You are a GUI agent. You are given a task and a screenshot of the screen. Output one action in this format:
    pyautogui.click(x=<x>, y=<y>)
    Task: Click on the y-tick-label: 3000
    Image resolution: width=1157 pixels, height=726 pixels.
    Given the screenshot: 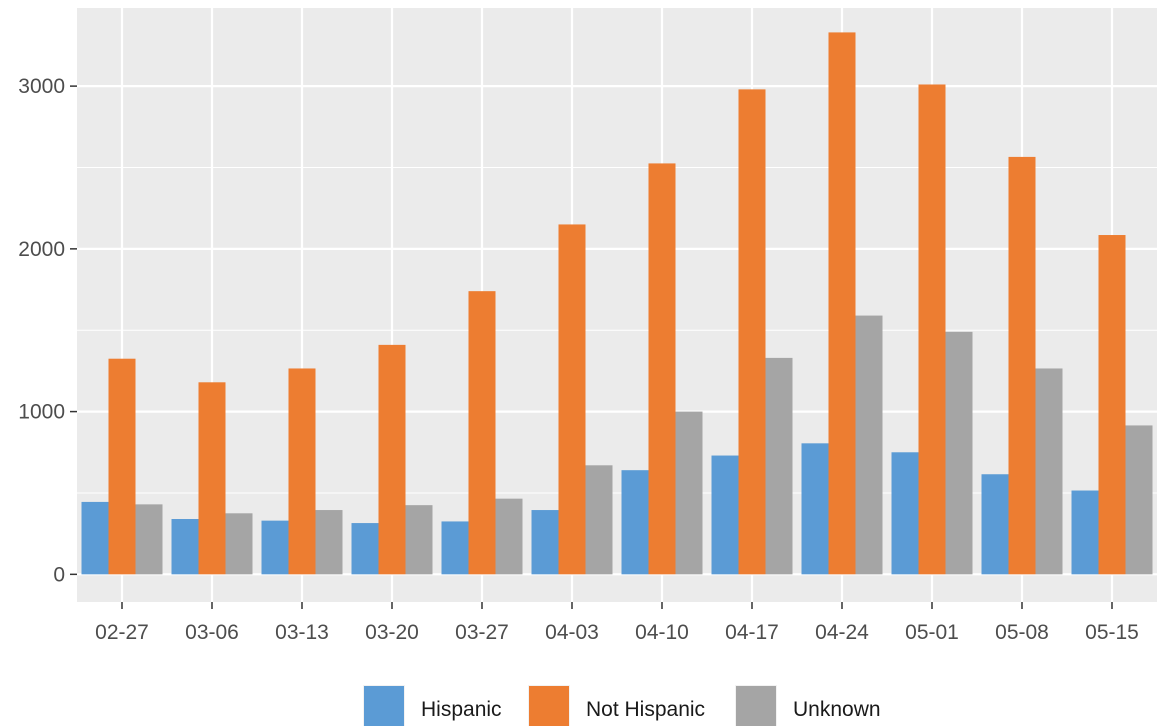 What is the action you would take?
    pyautogui.click(x=41, y=86)
    